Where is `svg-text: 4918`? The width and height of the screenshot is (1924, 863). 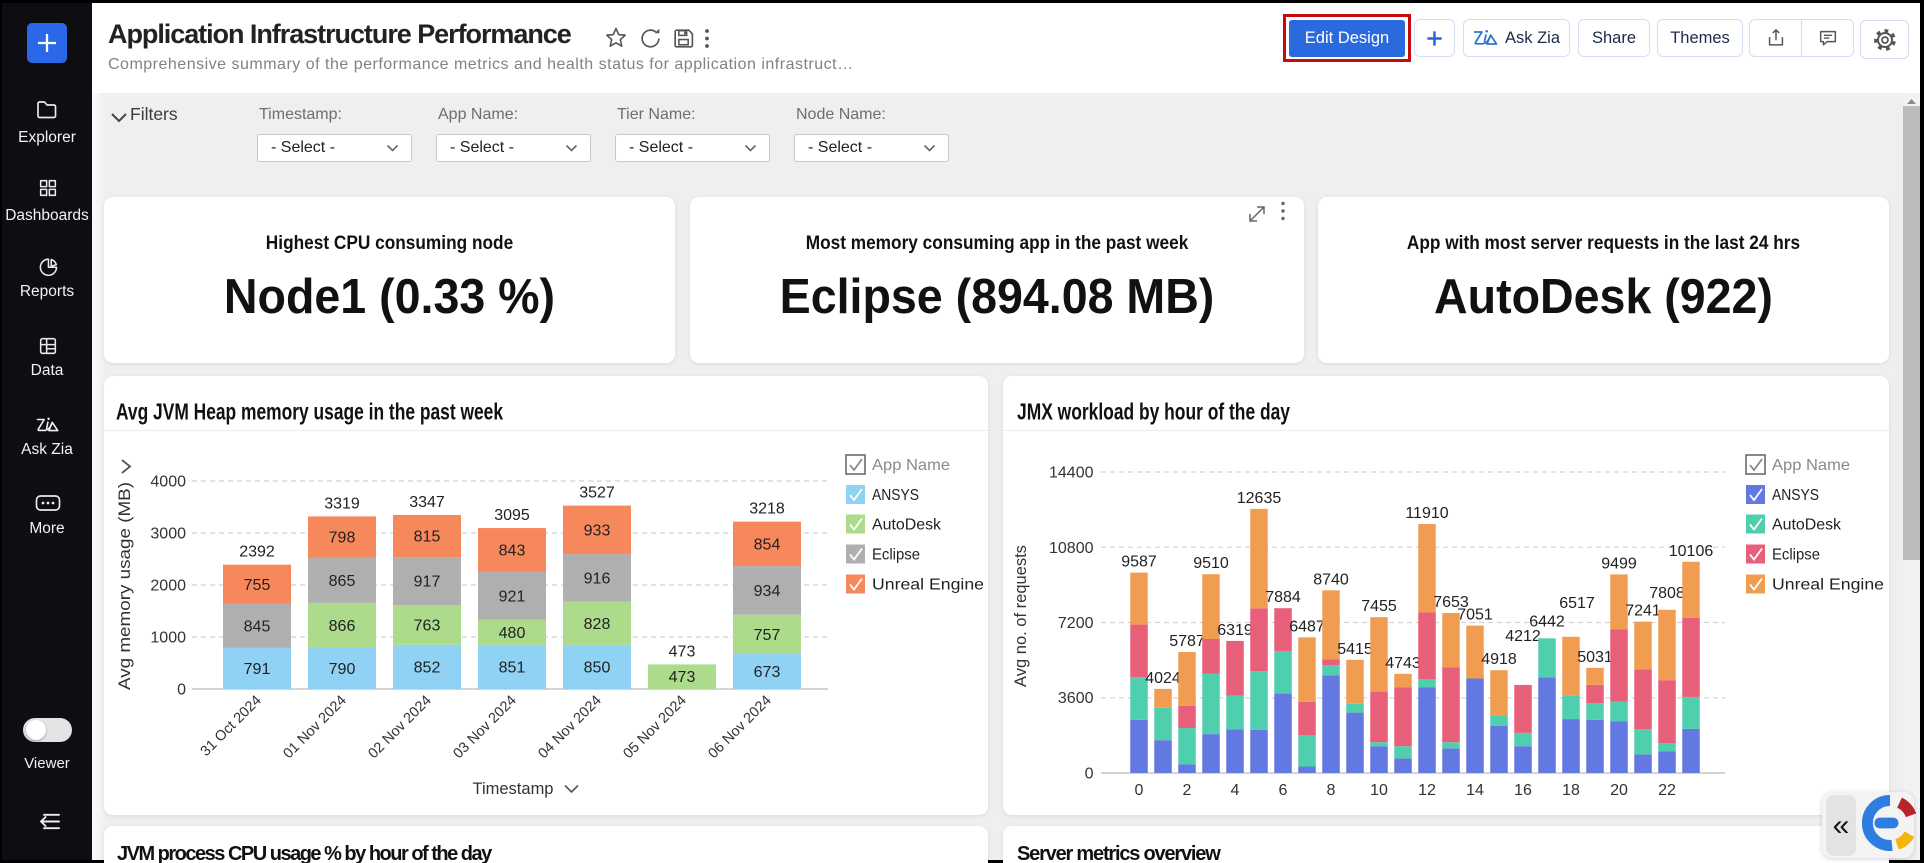
svg-text: 4918 is located at coordinates (1499, 659).